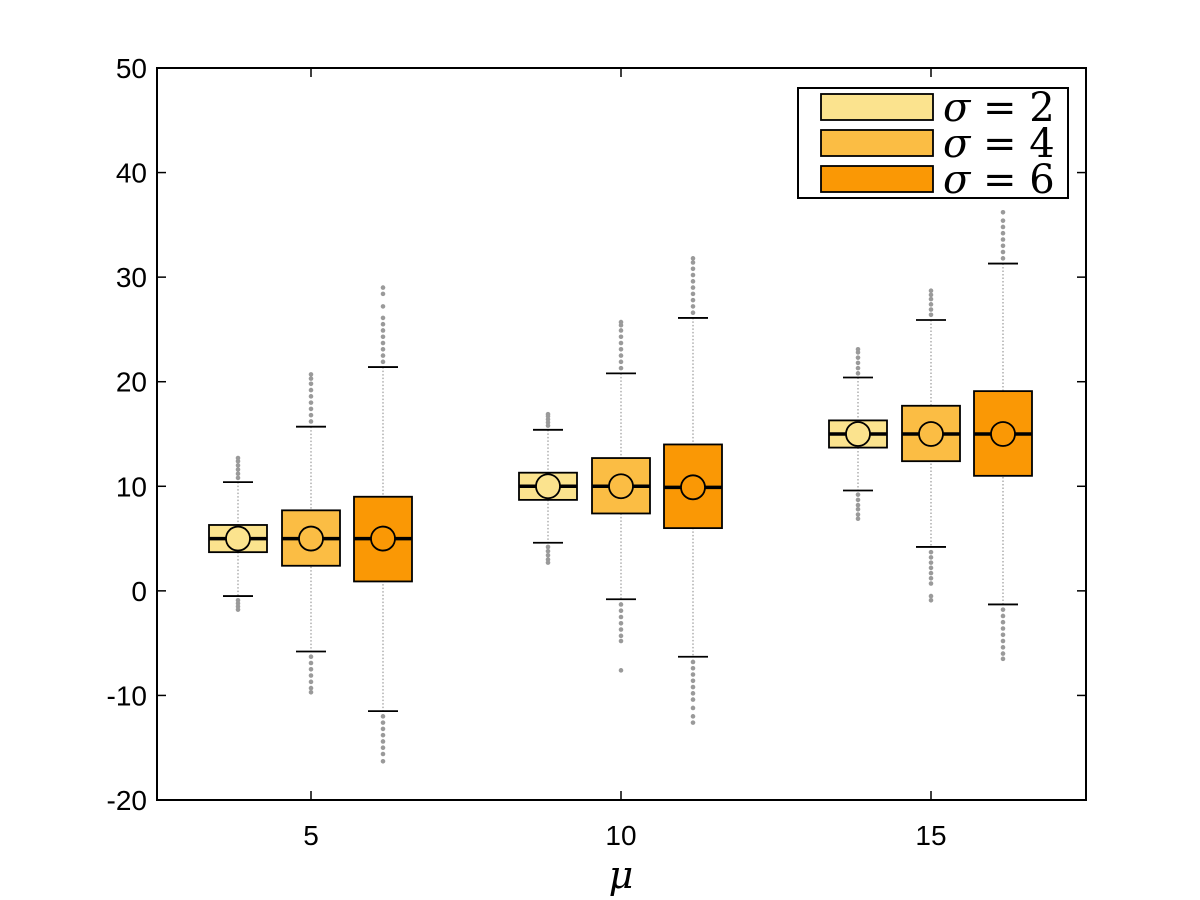 This screenshot has width=1200, height=900. I want to click on y-tick-label: 20, so click(131, 382).